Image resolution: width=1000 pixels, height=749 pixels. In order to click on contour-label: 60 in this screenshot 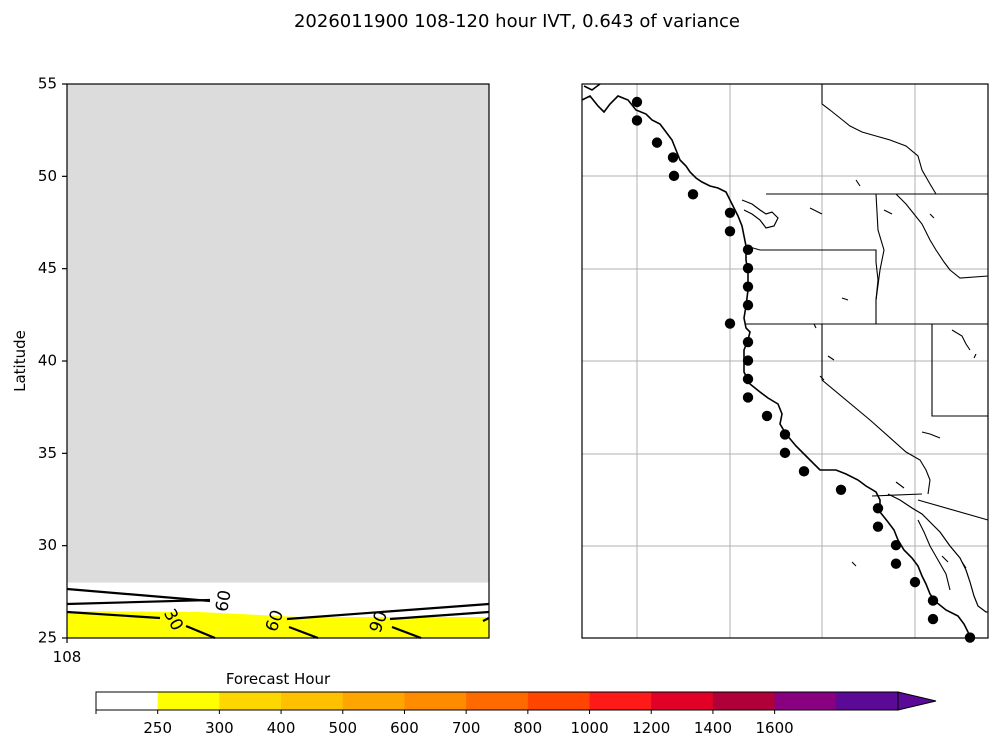, I will do `click(223, 601)`.